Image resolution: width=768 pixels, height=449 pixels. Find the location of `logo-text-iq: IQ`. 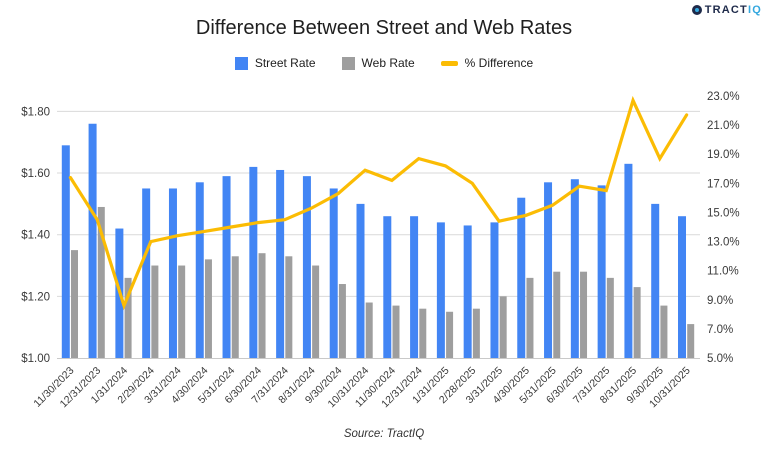

logo-text-iq: IQ is located at coordinates (754, 10).